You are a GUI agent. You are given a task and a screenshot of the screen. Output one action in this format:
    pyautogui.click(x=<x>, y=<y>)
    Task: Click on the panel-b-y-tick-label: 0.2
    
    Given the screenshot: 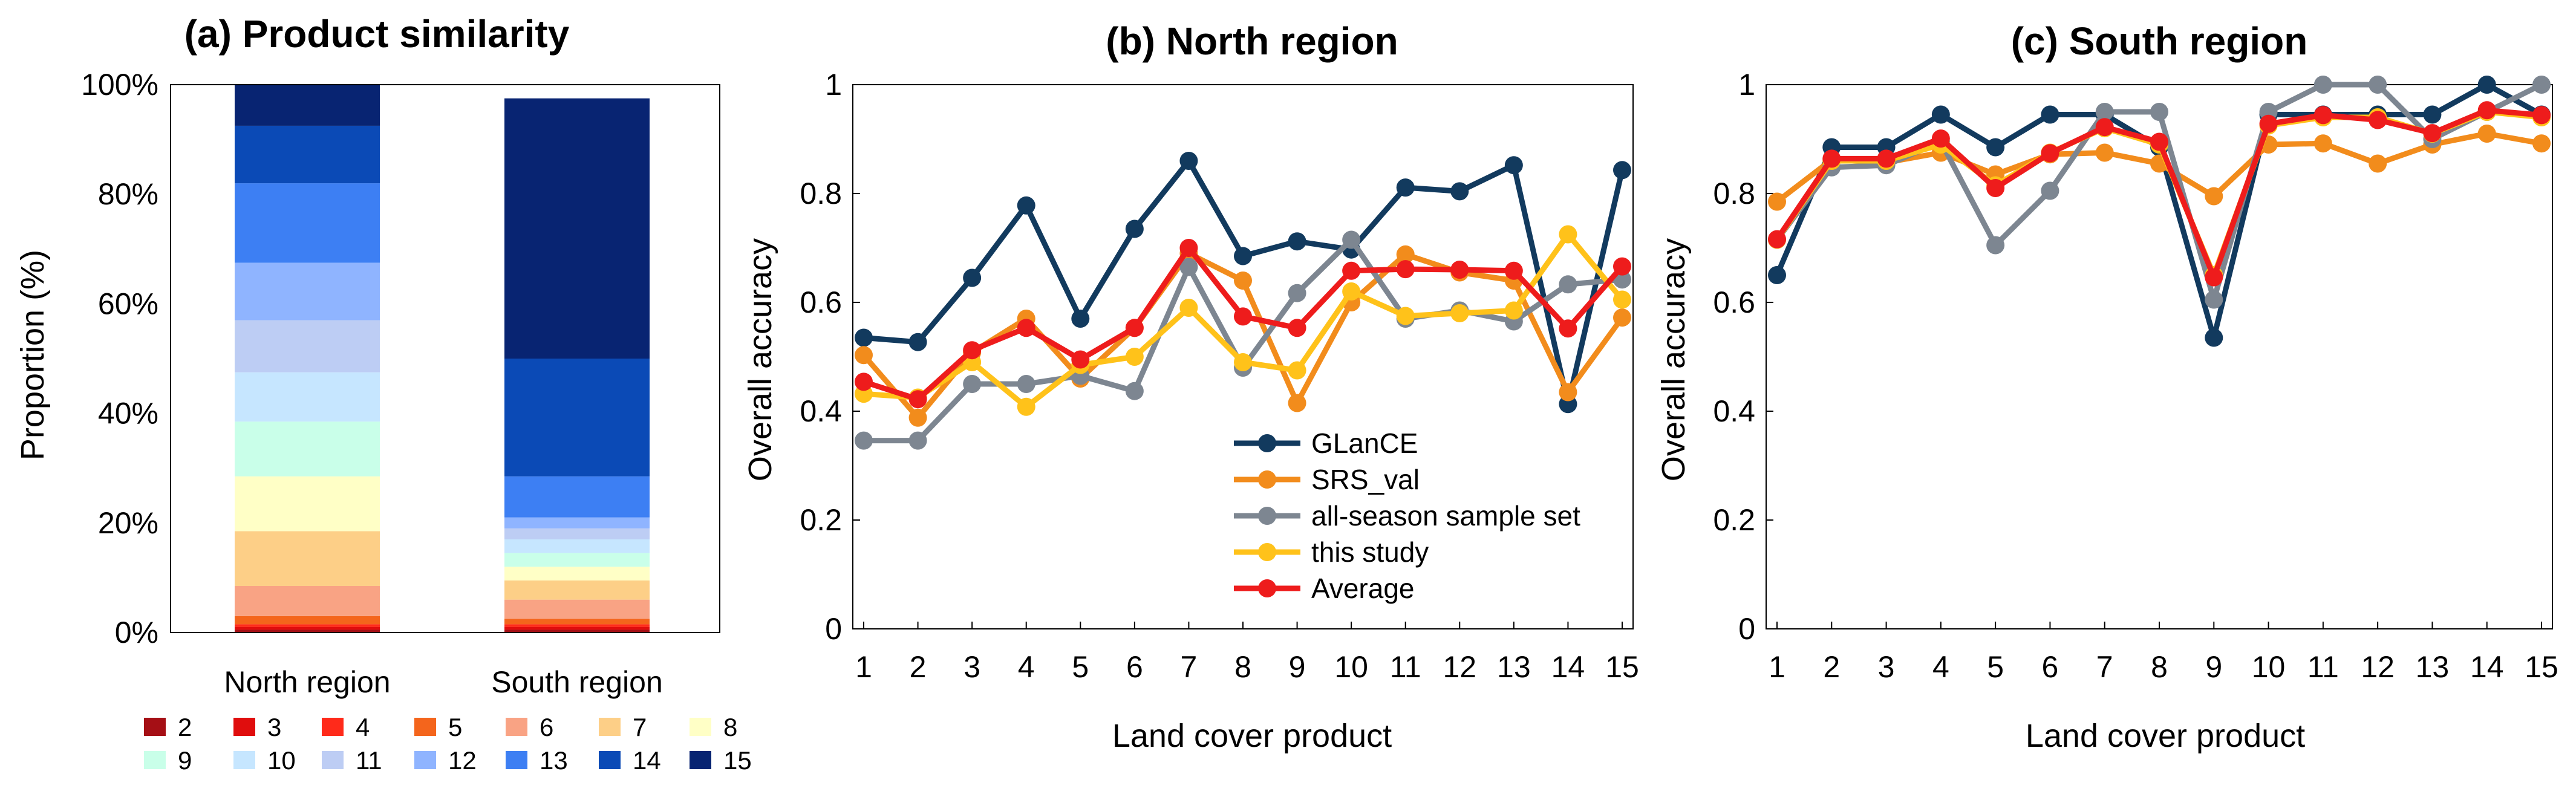 What is the action you would take?
    pyautogui.click(x=821, y=520)
    